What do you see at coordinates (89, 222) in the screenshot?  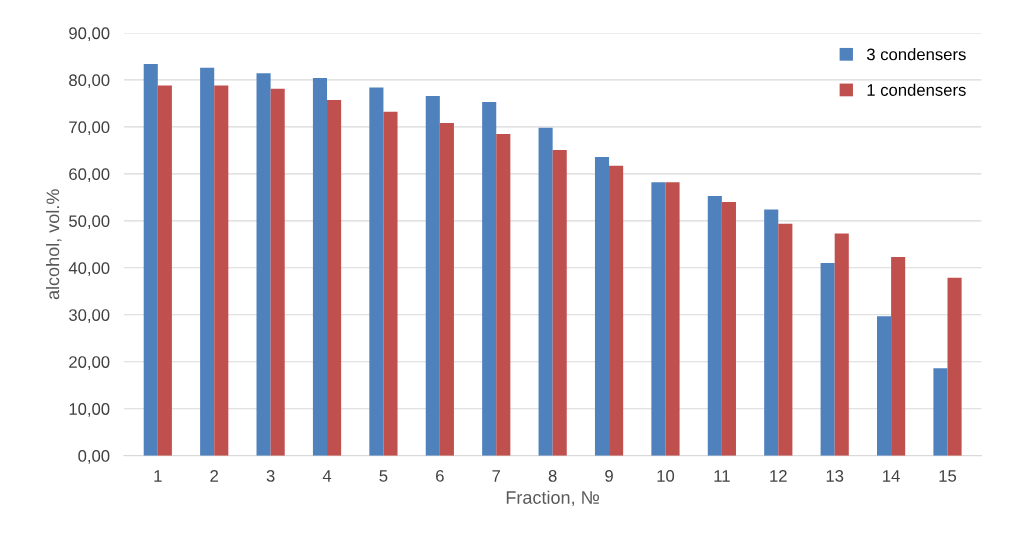 I see `y-tick-label: 50,00` at bounding box center [89, 222].